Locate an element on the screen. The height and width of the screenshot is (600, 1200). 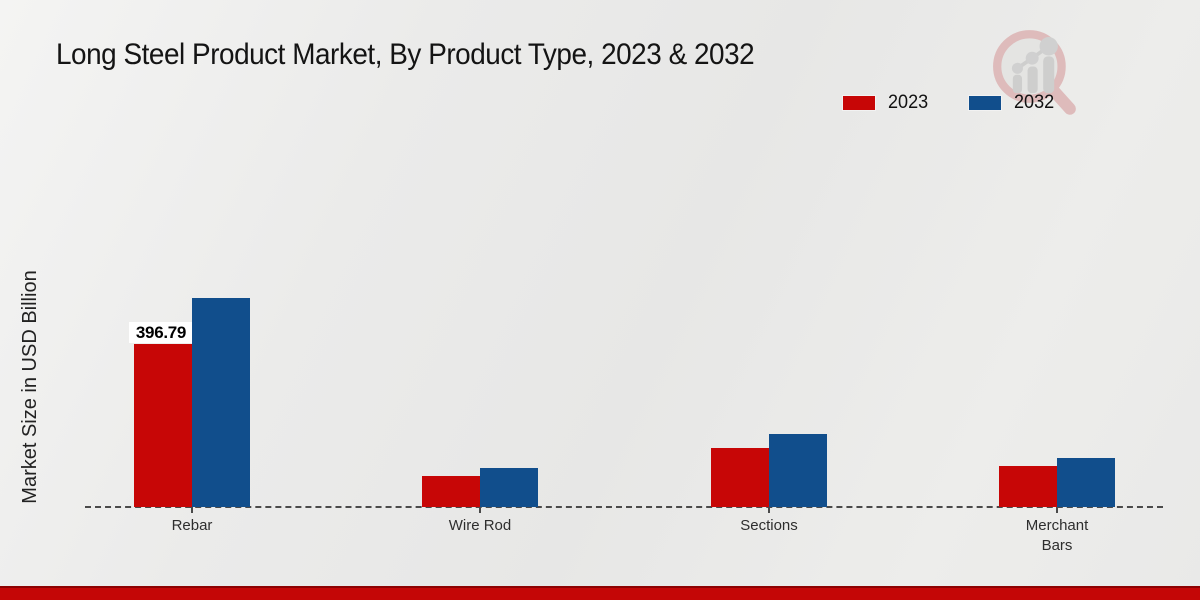
legend-label-2032: 2032 is located at coordinates (1034, 102).